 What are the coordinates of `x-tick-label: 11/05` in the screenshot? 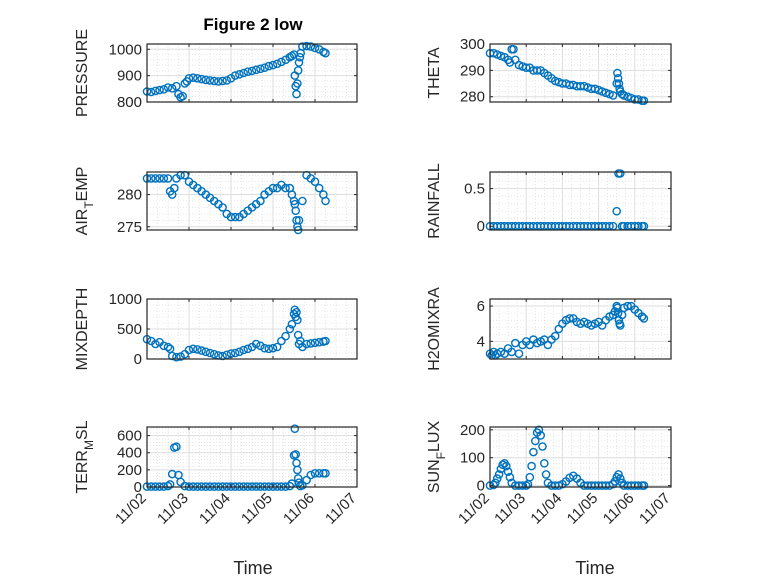 It's located at (257, 509).